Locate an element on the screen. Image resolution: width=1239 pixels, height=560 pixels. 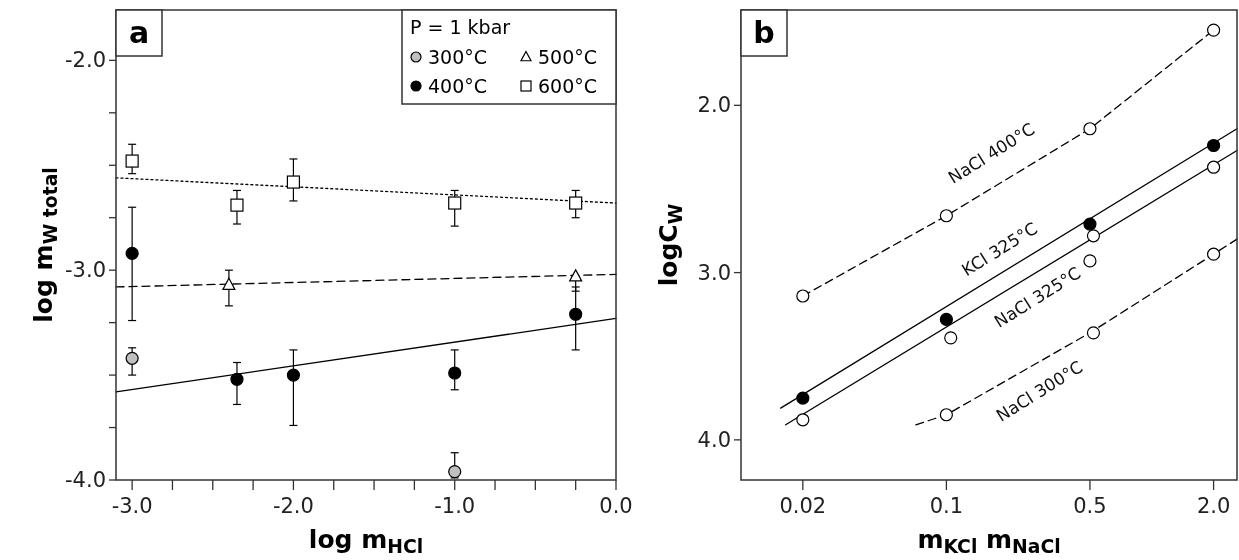
legend-label: 600°C is located at coordinates (568, 86).